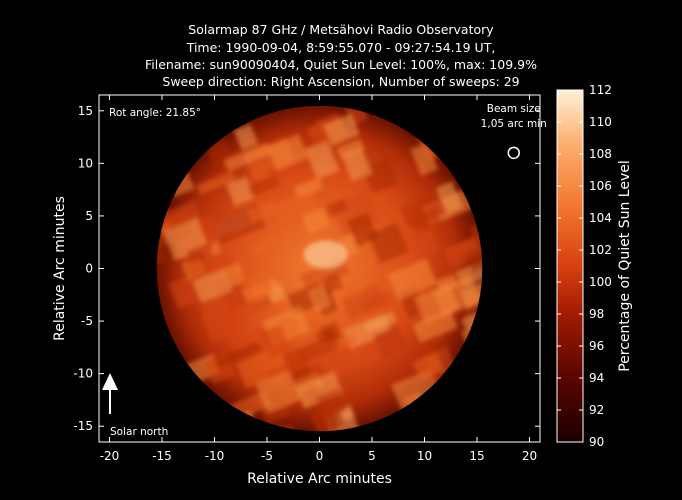  Describe the element at coordinates (596, 378) in the screenshot. I see `colorbar-tick-label: 94` at that location.